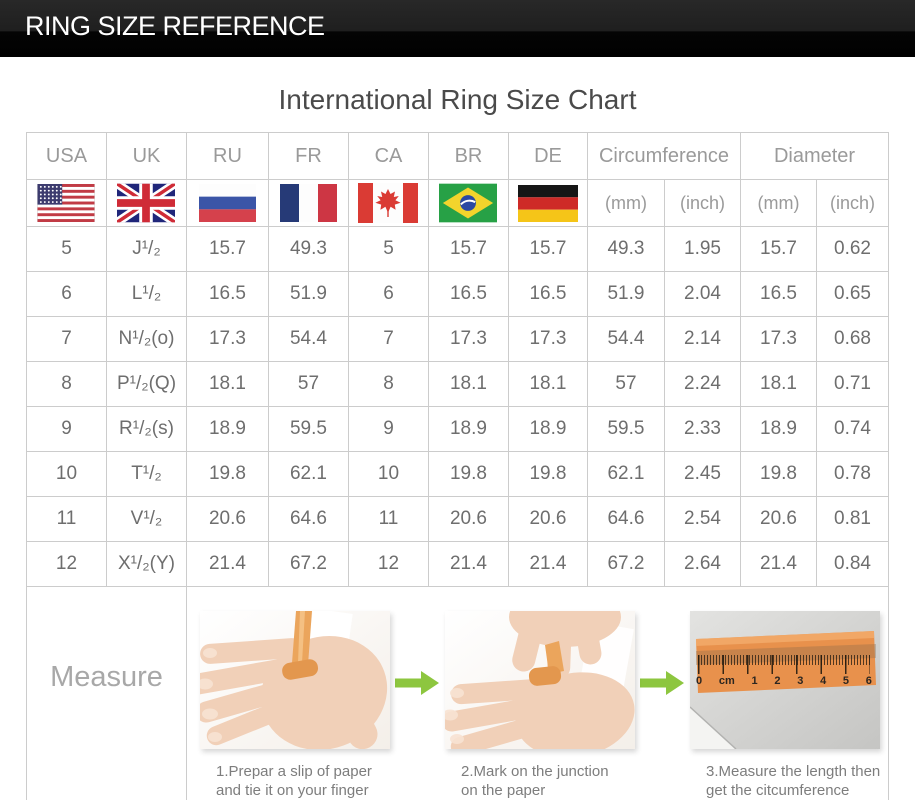 This screenshot has height=800, width=915. What do you see at coordinates (702, 203) in the screenshot?
I see `sub-header-circumference-inch: (inch)` at bounding box center [702, 203].